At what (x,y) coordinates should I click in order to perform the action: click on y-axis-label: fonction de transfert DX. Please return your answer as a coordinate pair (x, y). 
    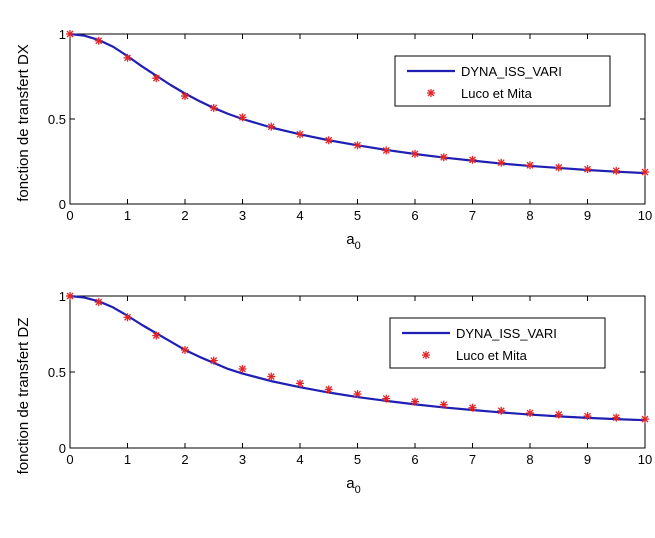
    Looking at the image, I should click on (23, 123).